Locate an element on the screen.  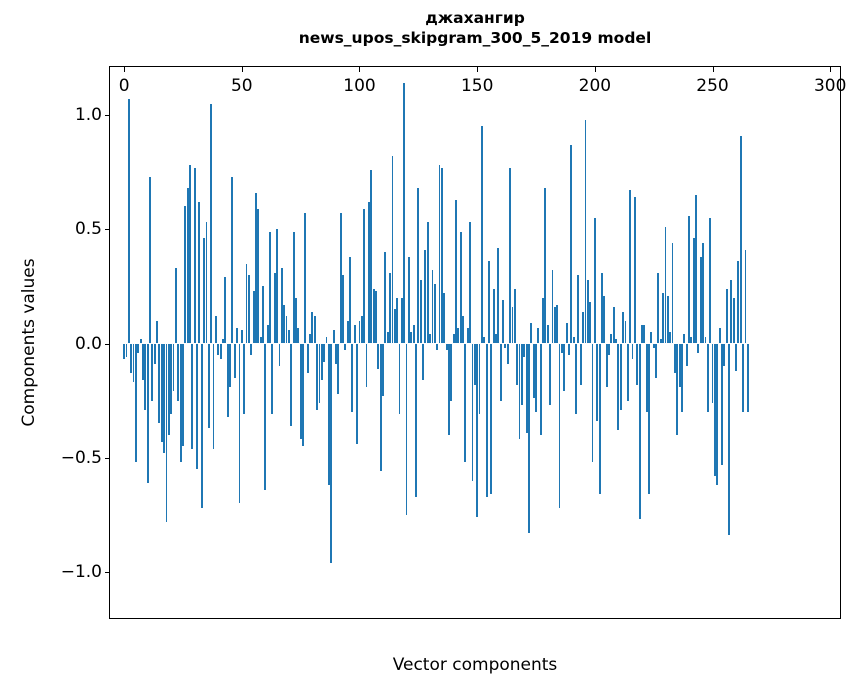
x-tick-label: 150 is located at coordinates (477, 86).